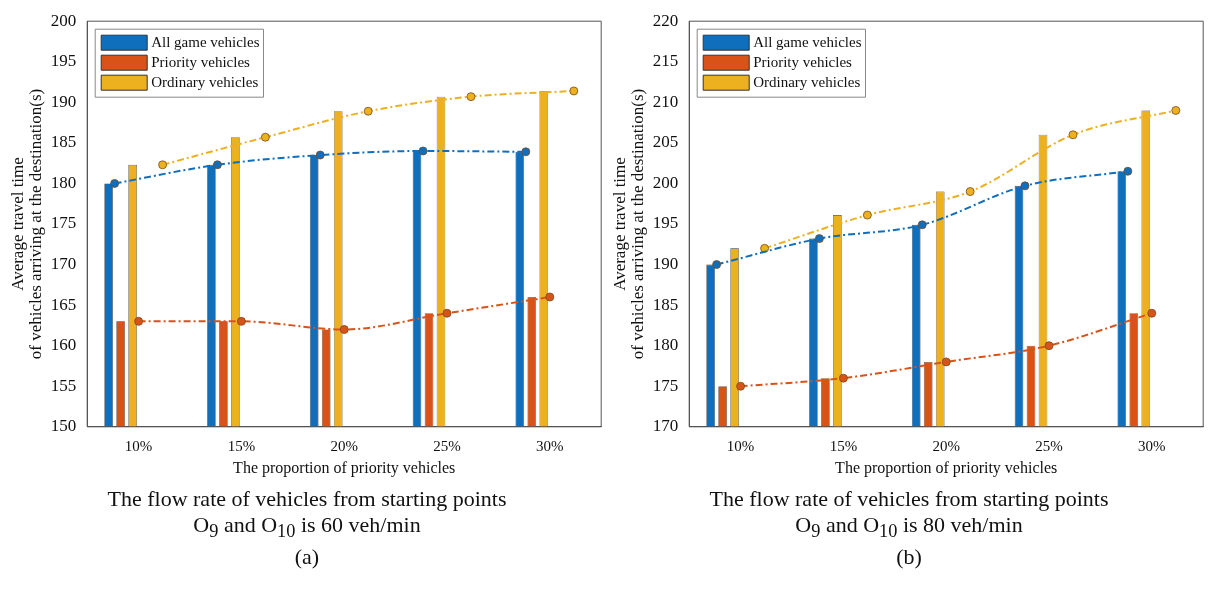  What do you see at coordinates (665, 101) in the screenshot?
I see `y-tick-label: 210` at bounding box center [665, 101].